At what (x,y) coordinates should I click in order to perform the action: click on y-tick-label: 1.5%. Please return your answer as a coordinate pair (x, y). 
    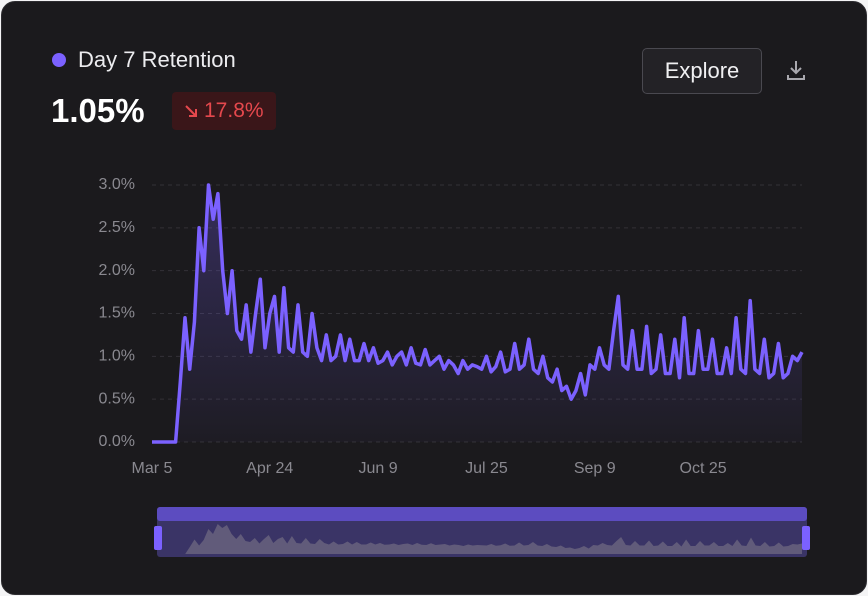
    Looking at the image, I should click on (117, 313).